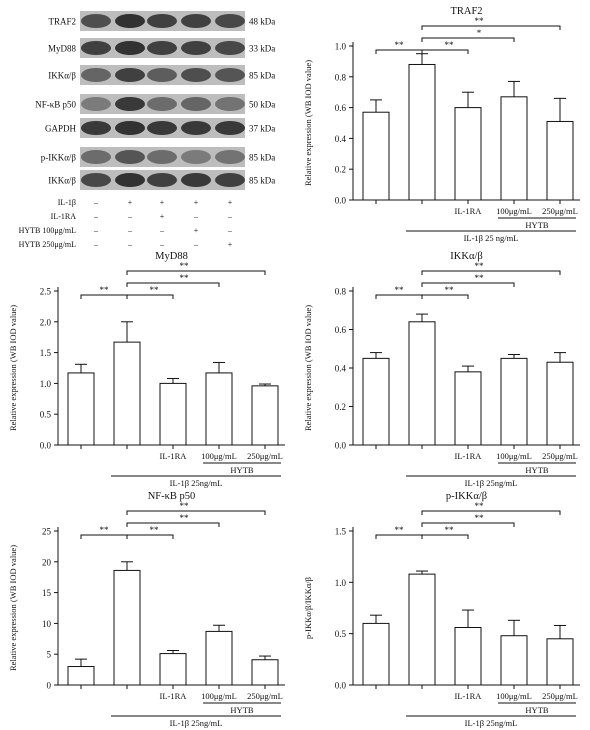 The height and width of the screenshot is (730, 590). I want to click on y-tick-label: 20, so click(47, 562).